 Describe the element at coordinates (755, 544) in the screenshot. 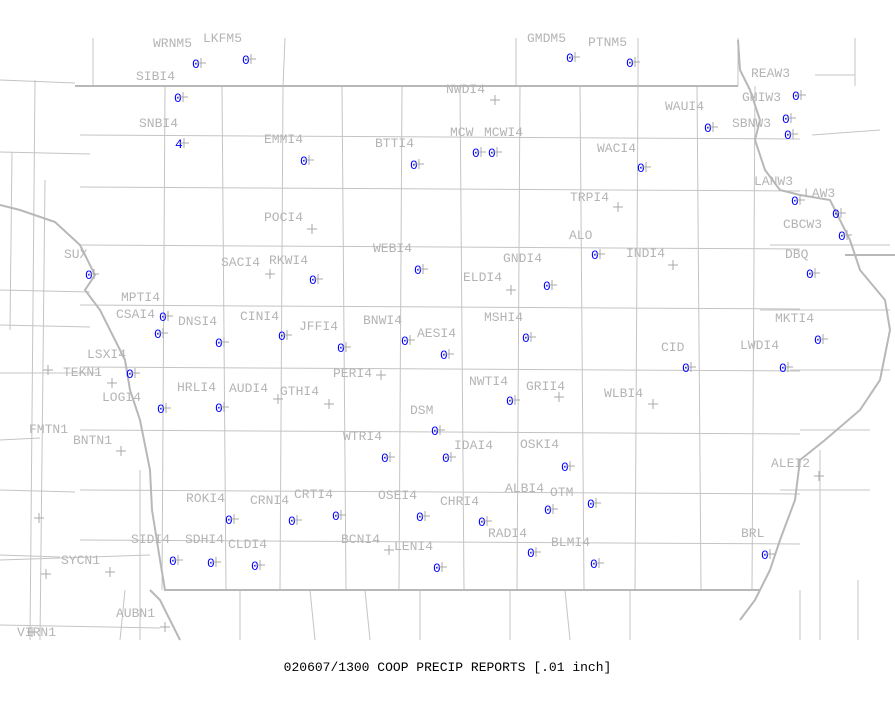

I see `station-brl: BRL 0` at that location.